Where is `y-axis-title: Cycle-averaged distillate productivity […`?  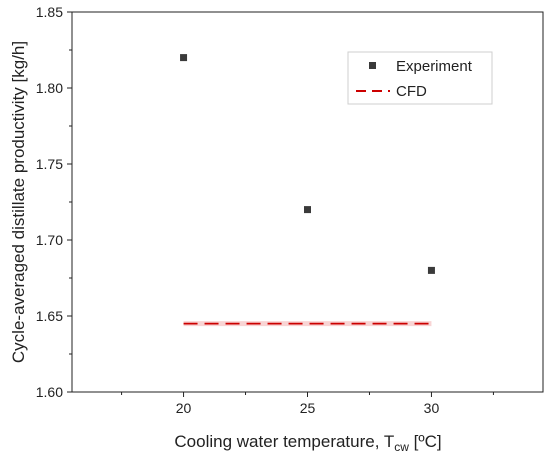
y-axis-title: Cycle-averaged distillate productivity [… is located at coordinates (18, 202).